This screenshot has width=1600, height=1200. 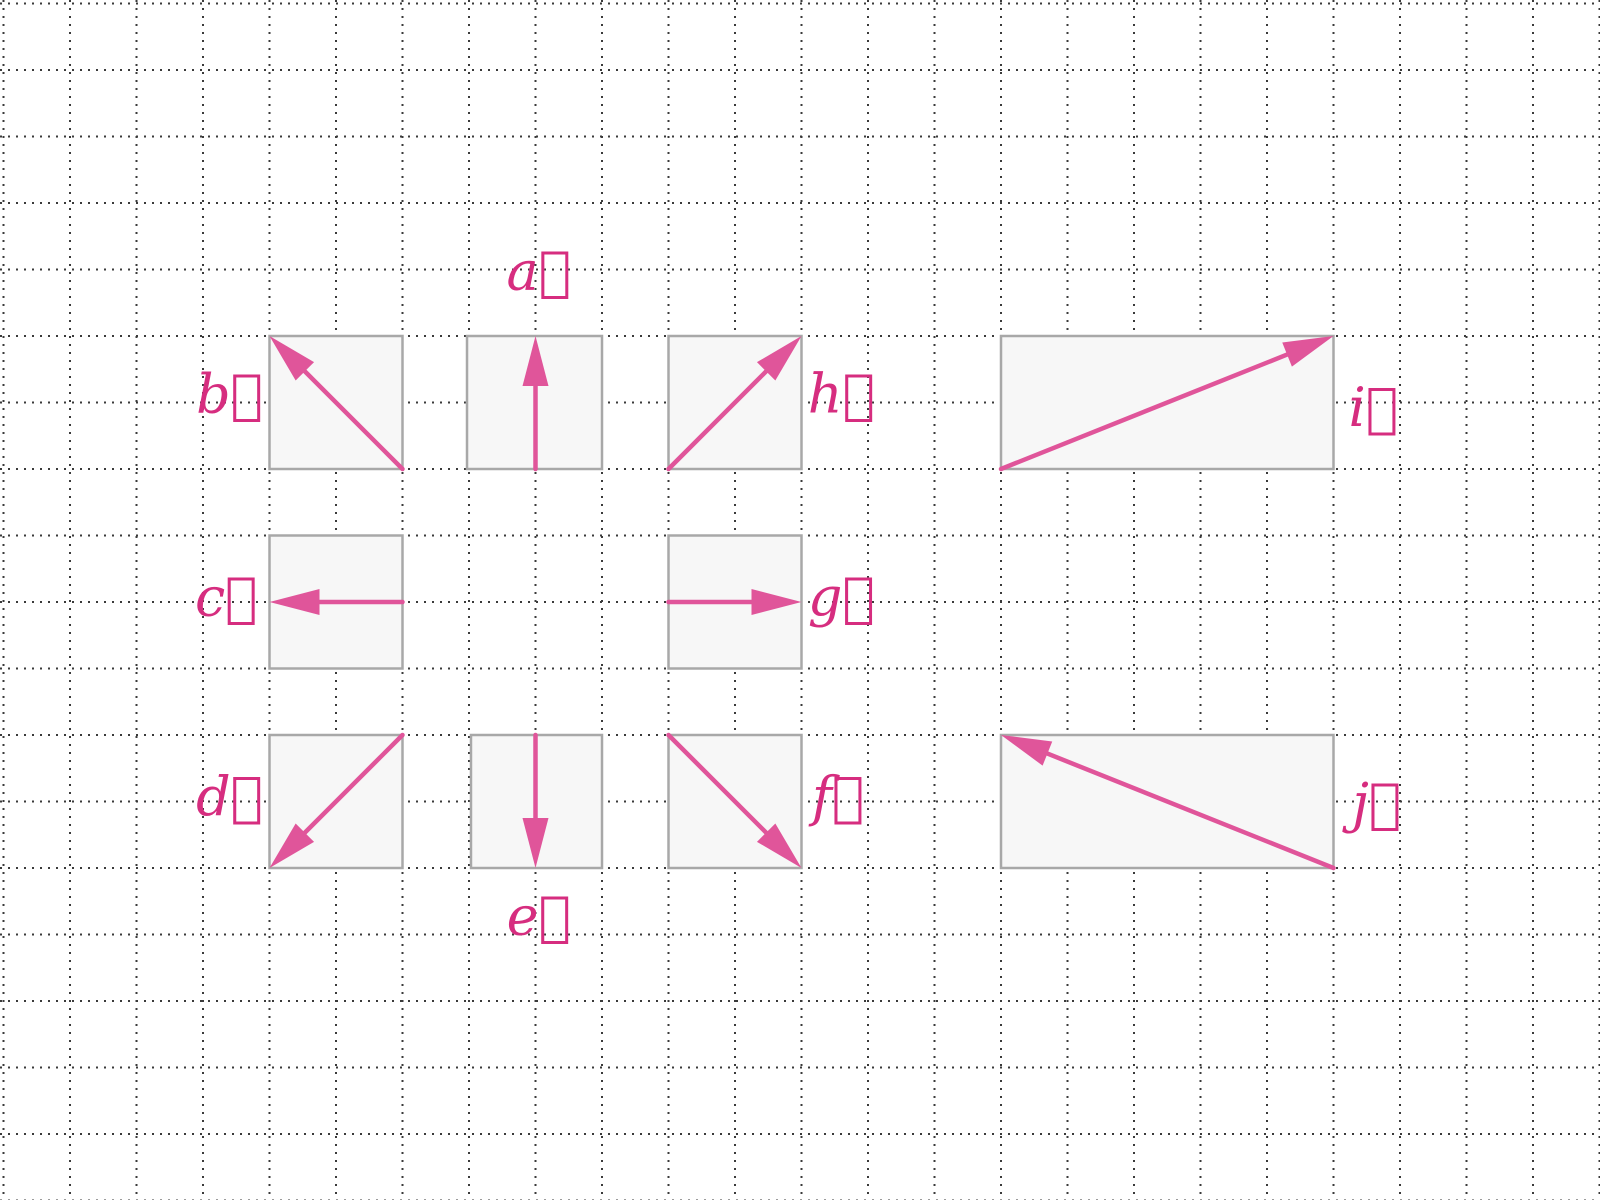 I want to click on vector-i, so click(x=1166, y=404).